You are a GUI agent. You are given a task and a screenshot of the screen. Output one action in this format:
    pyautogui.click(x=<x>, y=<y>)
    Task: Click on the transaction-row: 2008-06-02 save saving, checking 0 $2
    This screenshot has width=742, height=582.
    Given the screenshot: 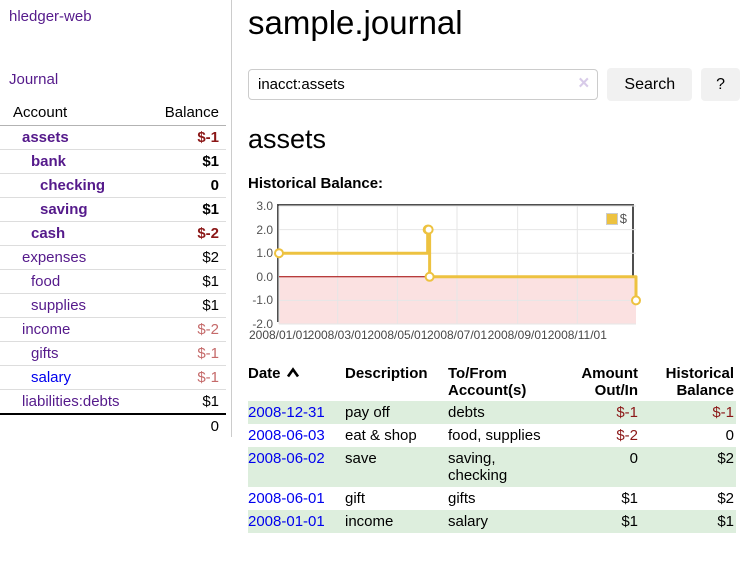 What is the action you would take?
    pyautogui.click(x=492, y=467)
    